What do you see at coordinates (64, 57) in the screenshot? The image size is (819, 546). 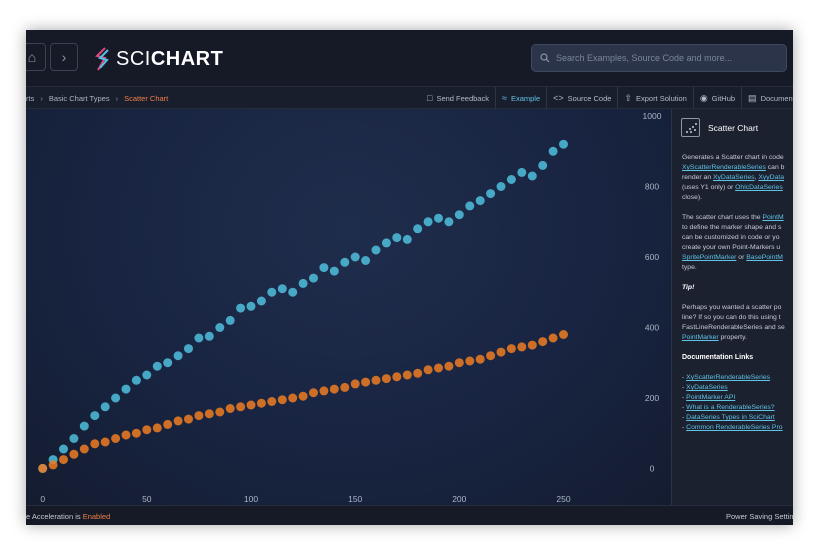 I see `forward-button: ›` at bounding box center [64, 57].